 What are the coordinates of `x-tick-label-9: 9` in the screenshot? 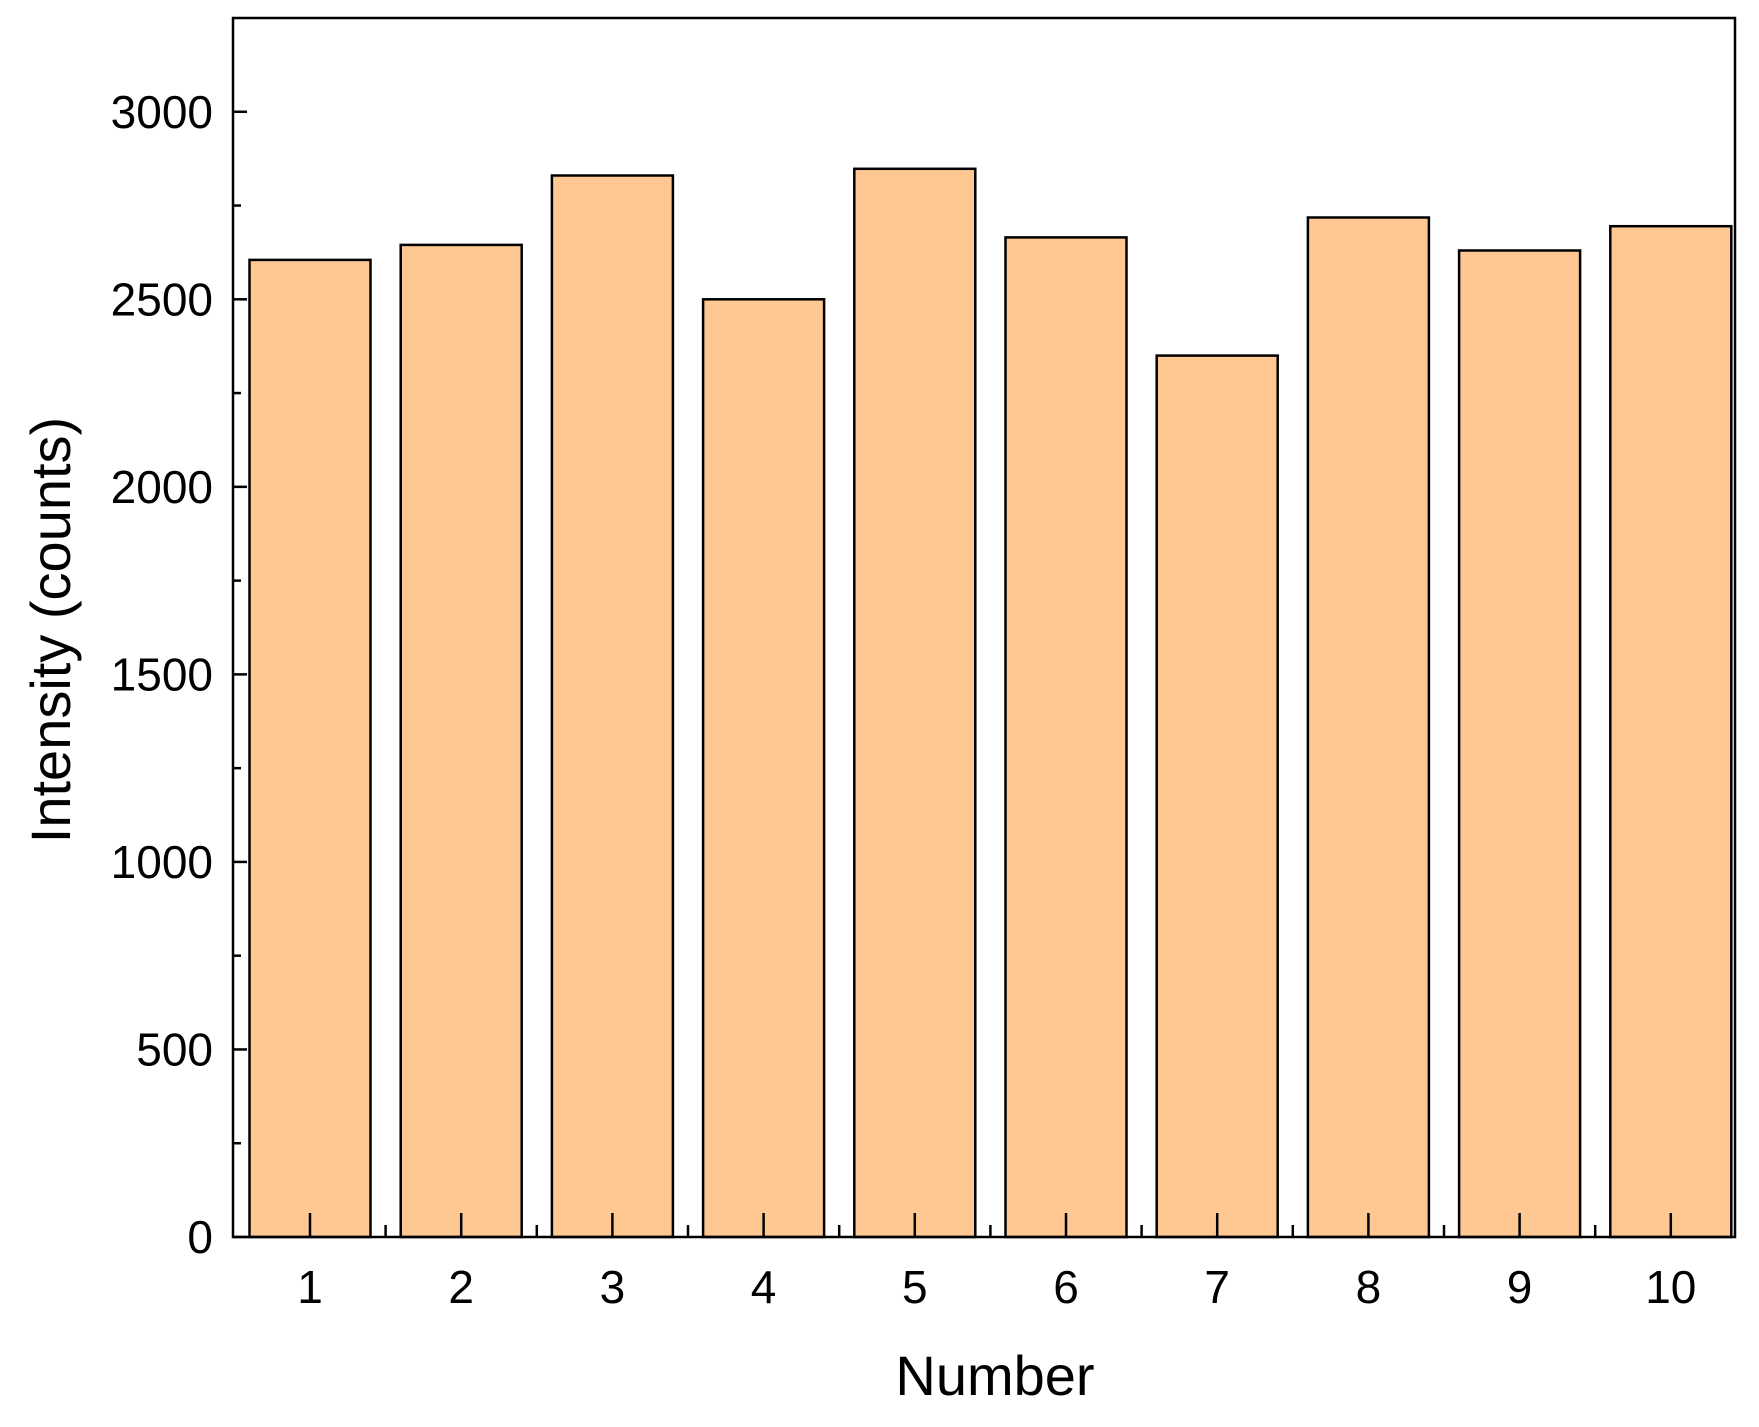 It's located at (1520, 1287).